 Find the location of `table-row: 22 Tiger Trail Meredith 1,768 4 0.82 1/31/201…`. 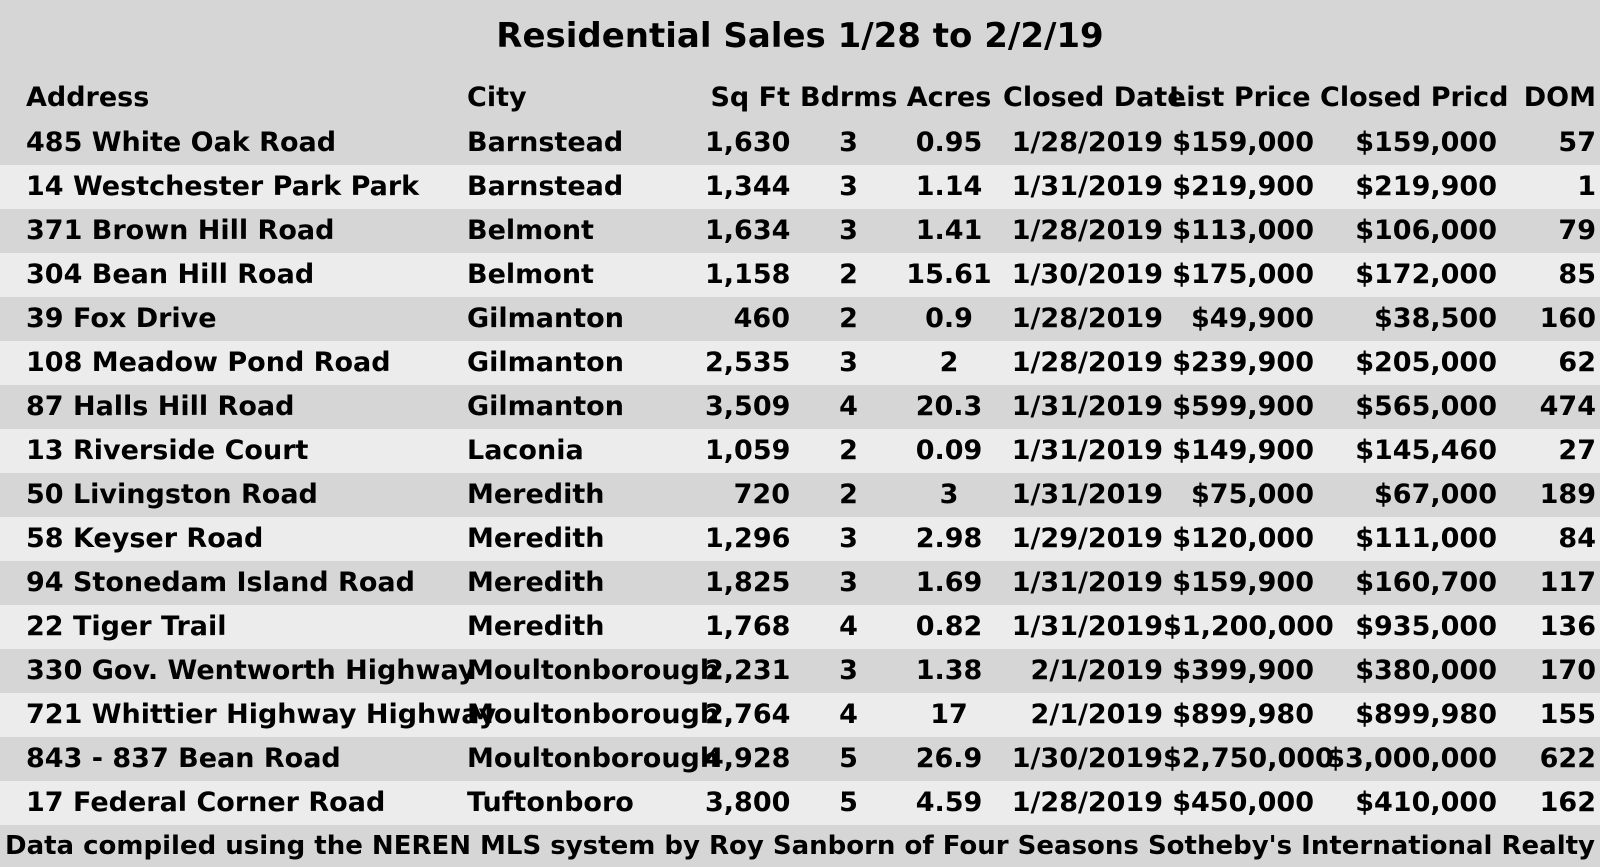

table-row: 22 Tiger Trail Meredith 1,768 4 0.82 1/31/201… is located at coordinates (800, 627).